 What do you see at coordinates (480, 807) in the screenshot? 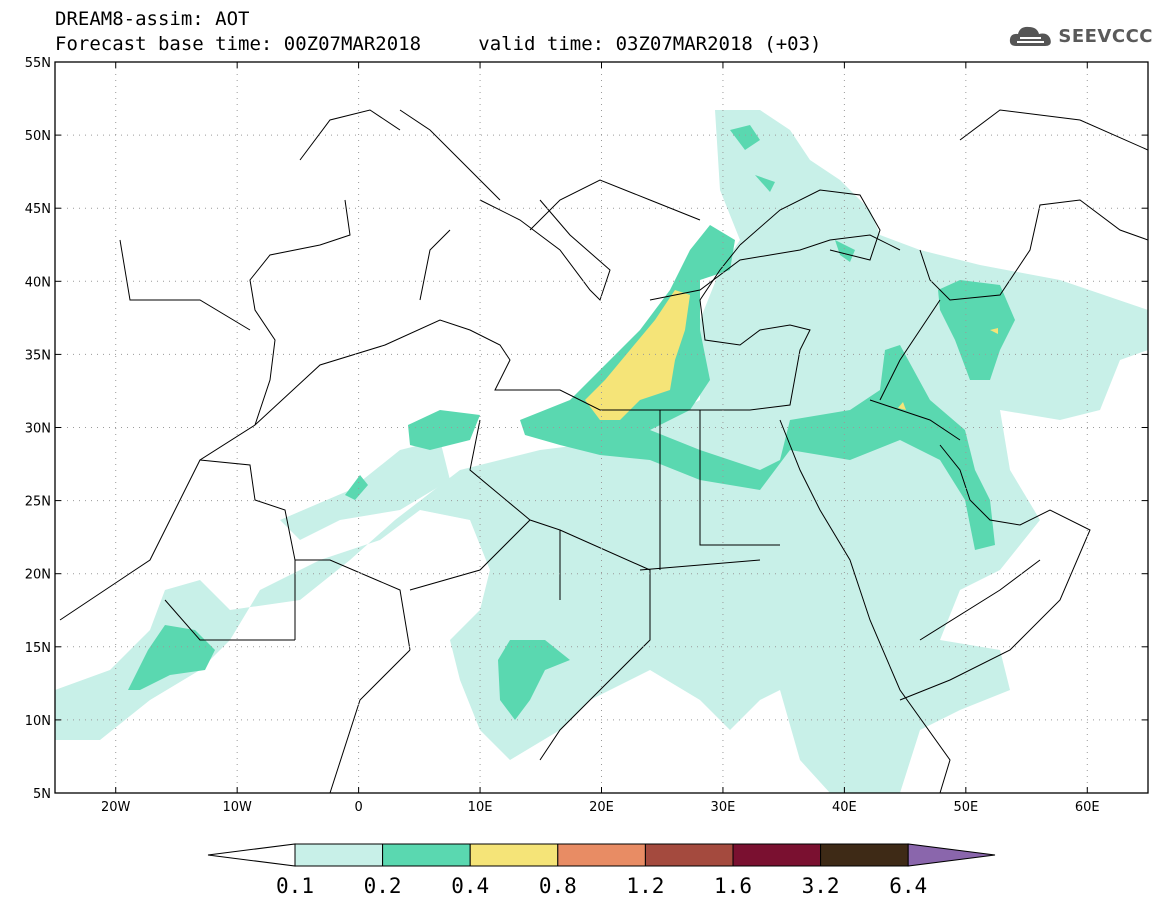
I see `lon-label: 10E` at bounding box center [480, 807].